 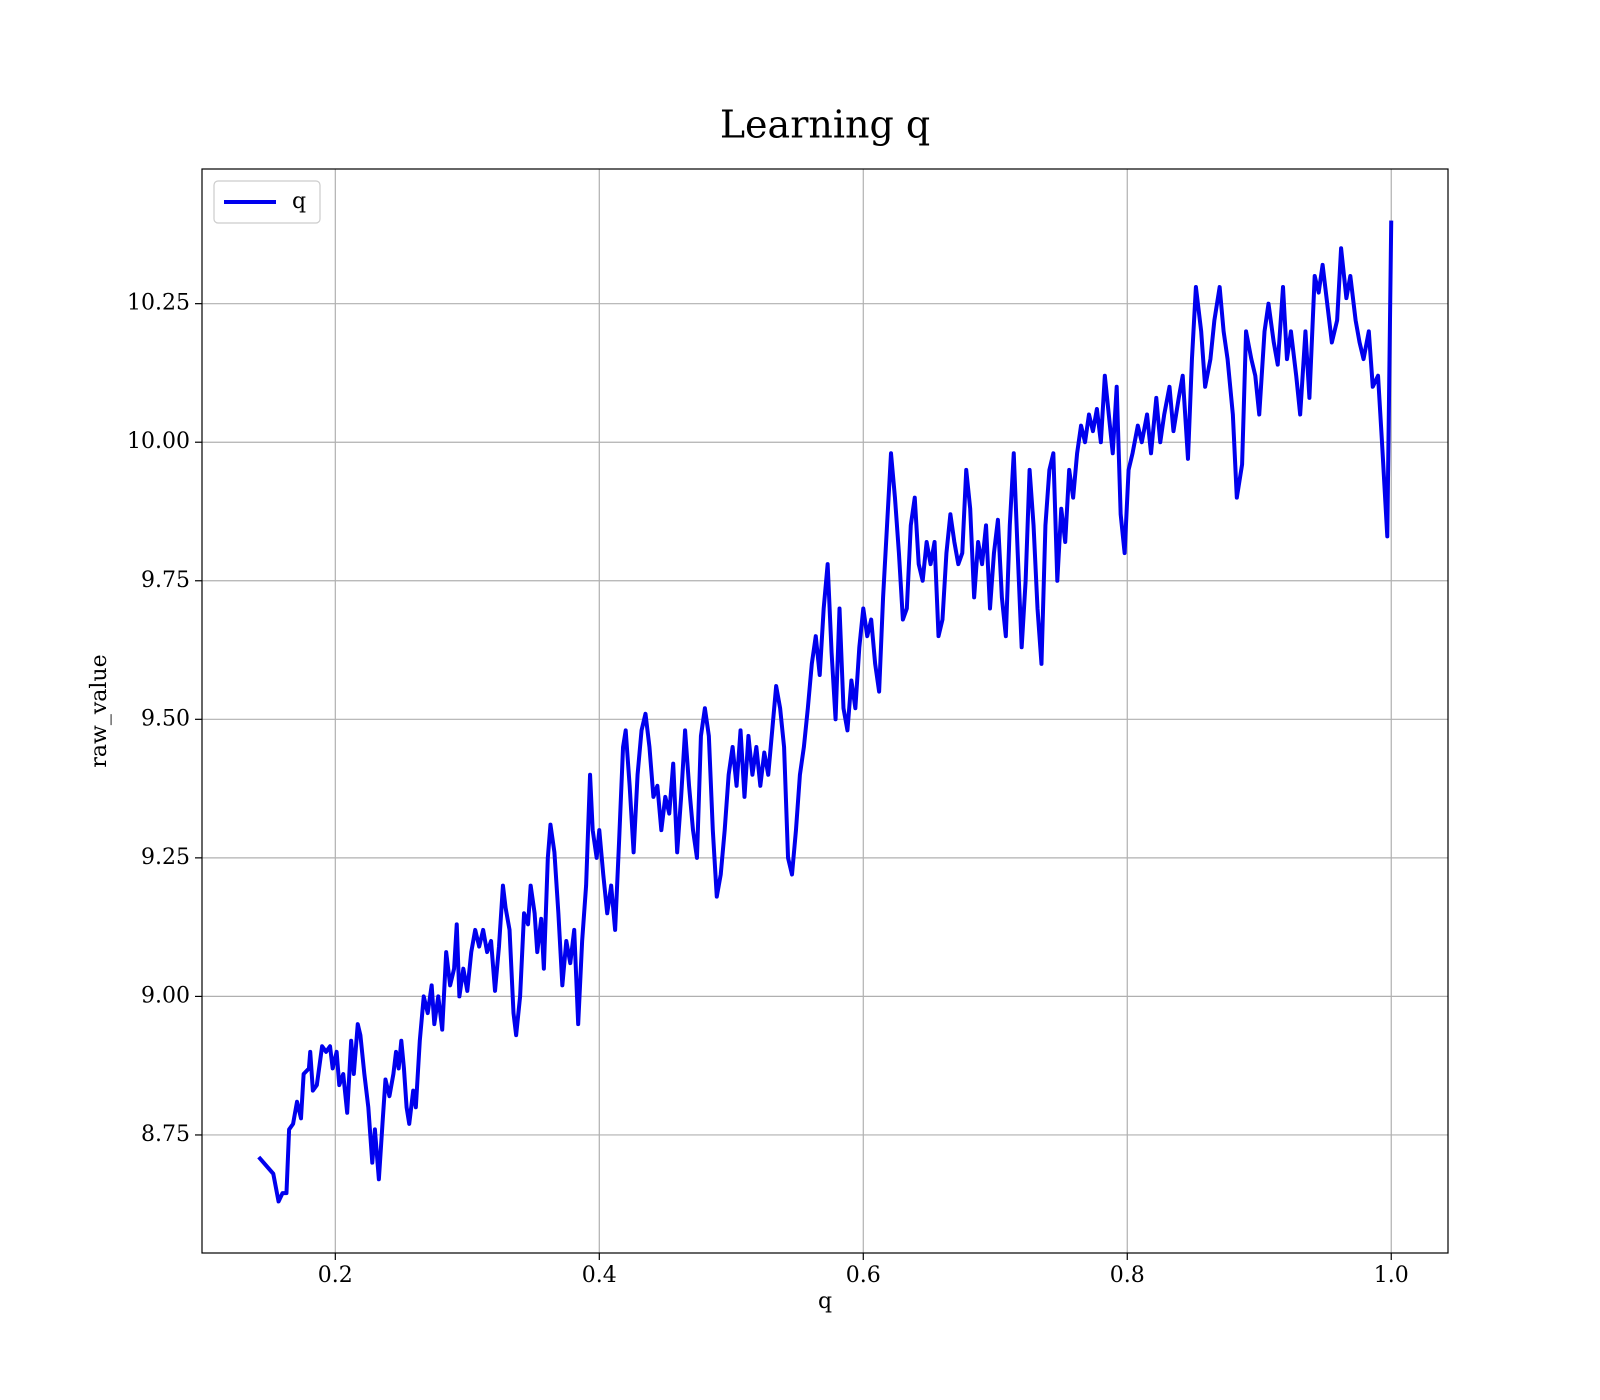 I want to click on y-tick-label: 9.50, so click(x=165, y=718).